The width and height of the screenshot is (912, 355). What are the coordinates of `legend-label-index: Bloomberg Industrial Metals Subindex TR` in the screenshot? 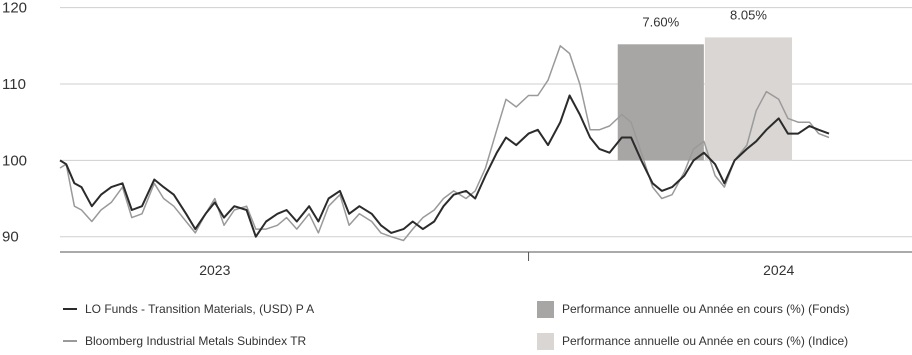 It's located at (196, 341).